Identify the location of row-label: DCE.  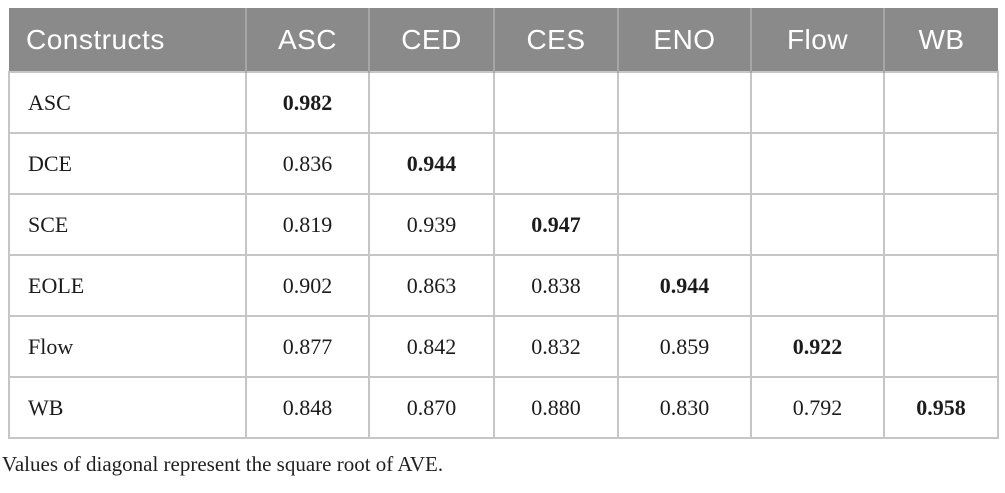
(127, 163).